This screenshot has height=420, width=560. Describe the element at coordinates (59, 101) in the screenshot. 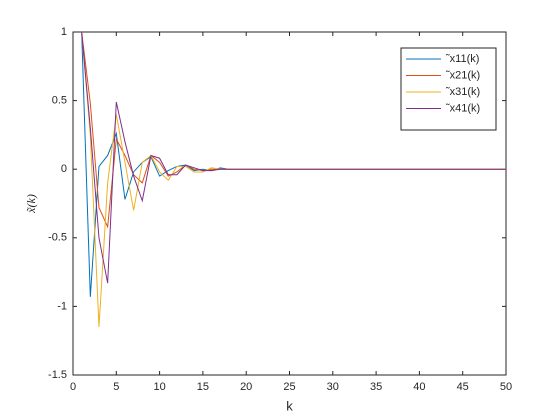

I see `y-tick-label: 0.5` at that location.